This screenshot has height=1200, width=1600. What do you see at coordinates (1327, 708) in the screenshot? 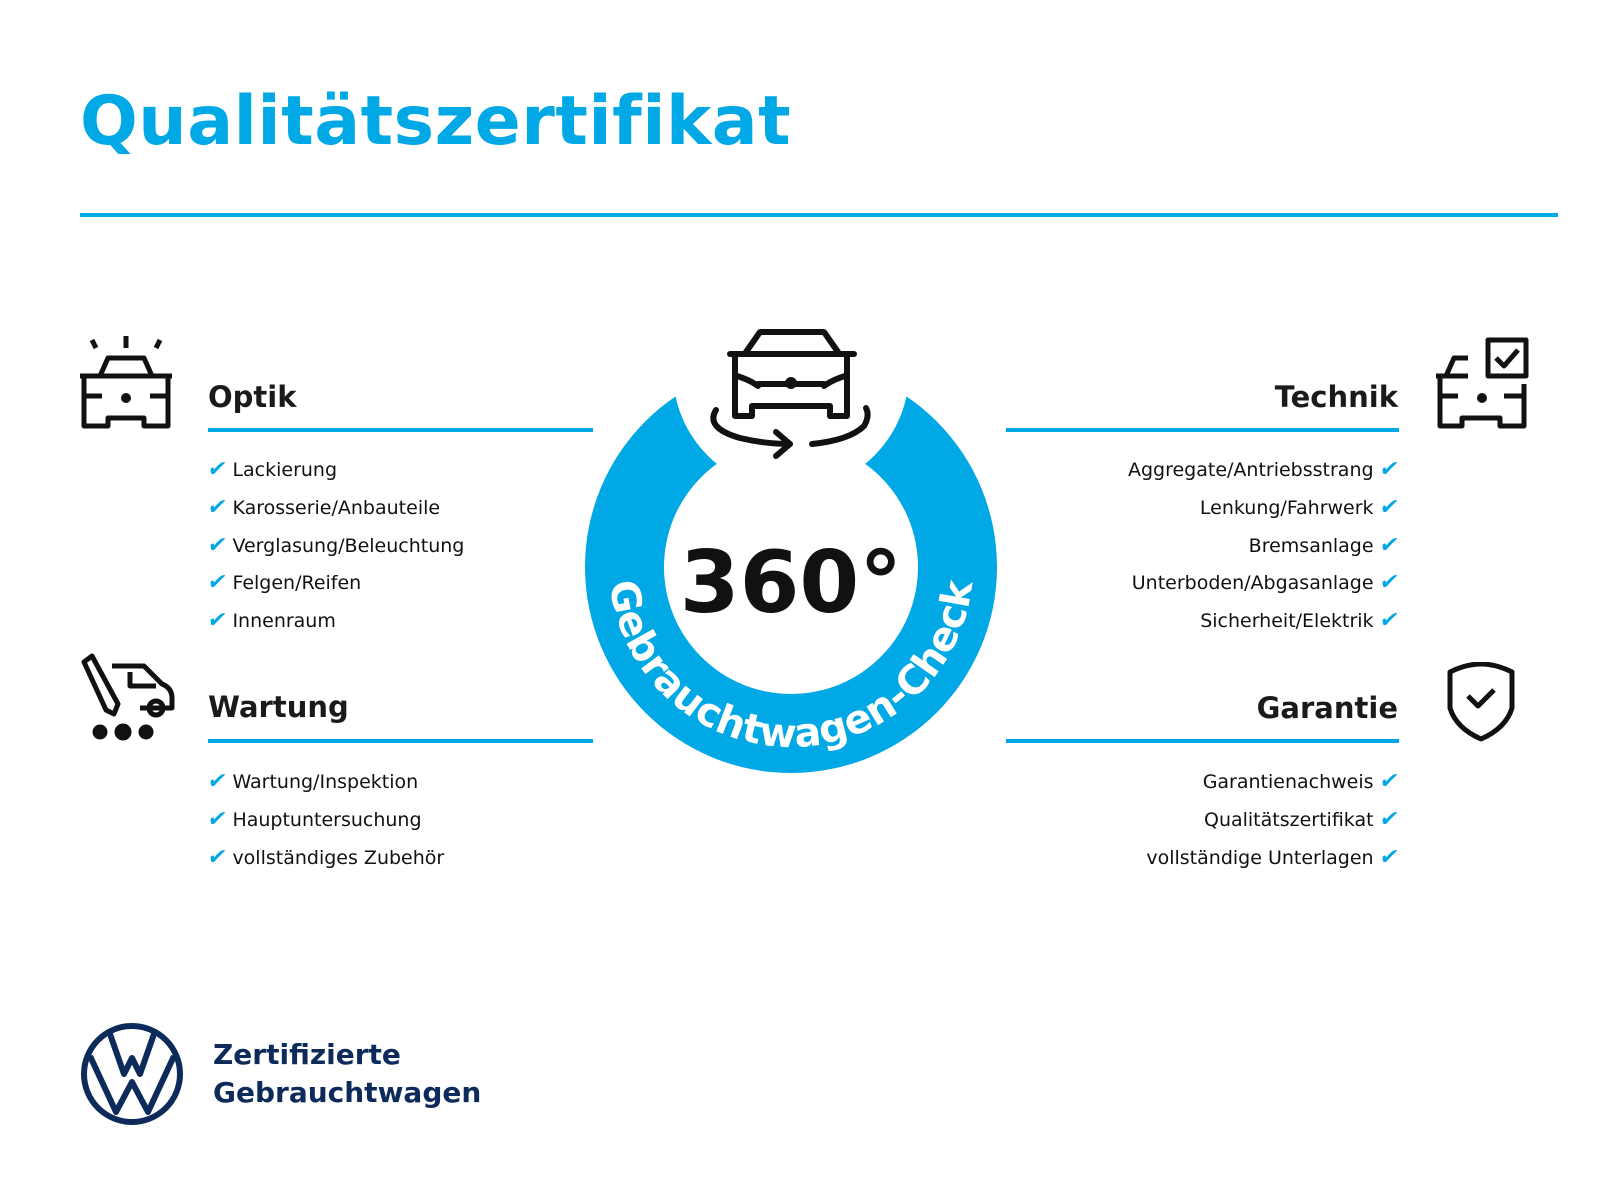
I see `section-title-garantie: Garantie` at bounding box center [1327, 708].